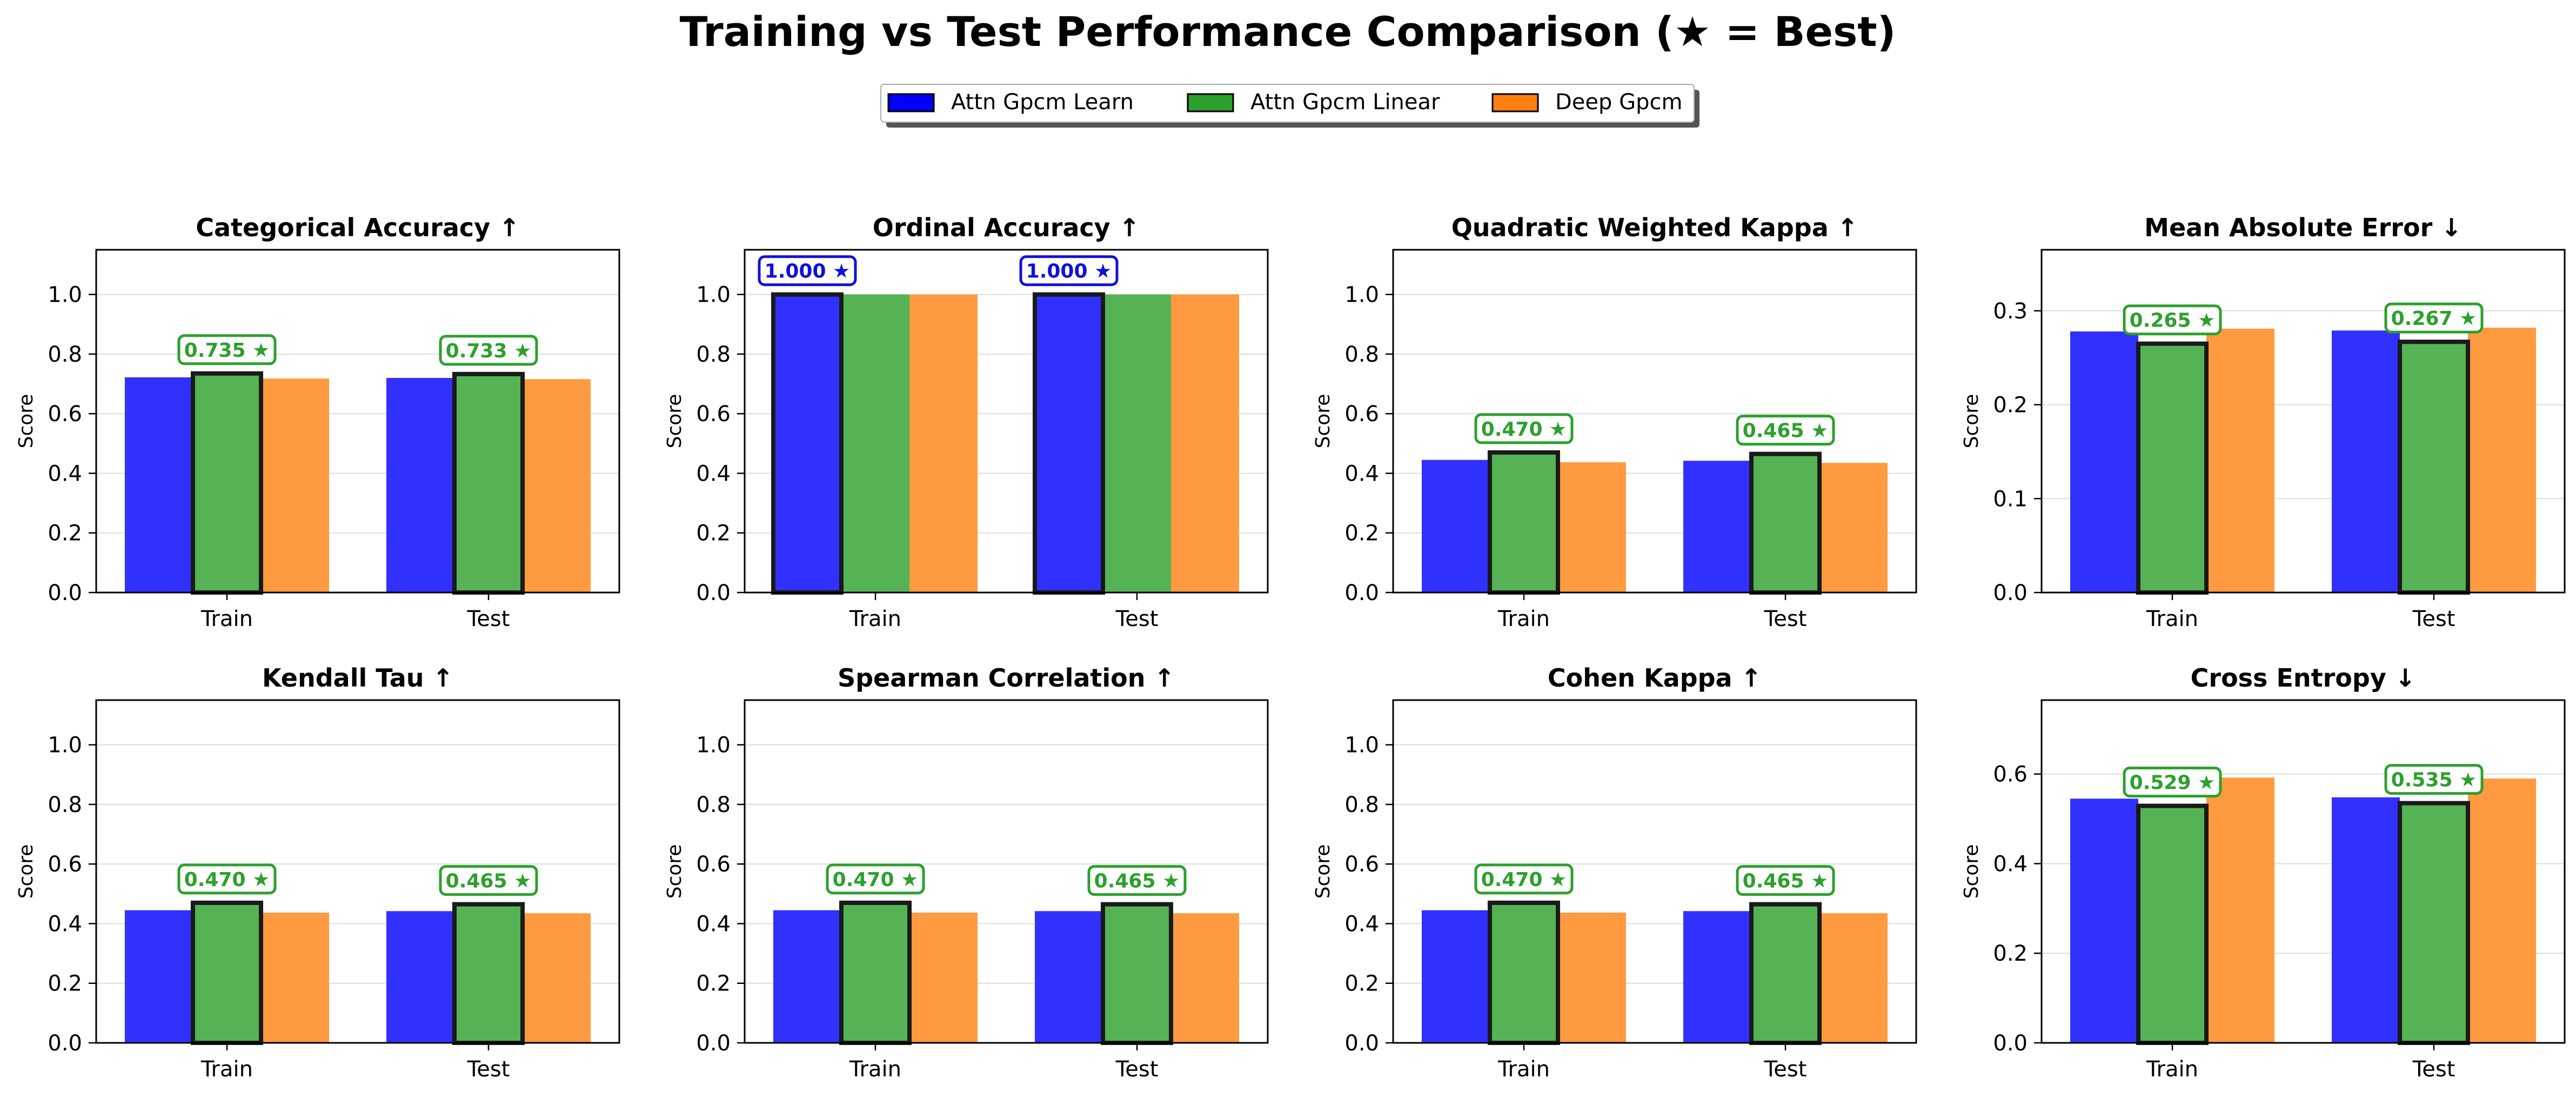 The height and width of the screenshot is (1098, 2576). Describe the element at coordinates (2434, 318) in the screenshot. I see `best-value-label: 0.267 ★` at that location.